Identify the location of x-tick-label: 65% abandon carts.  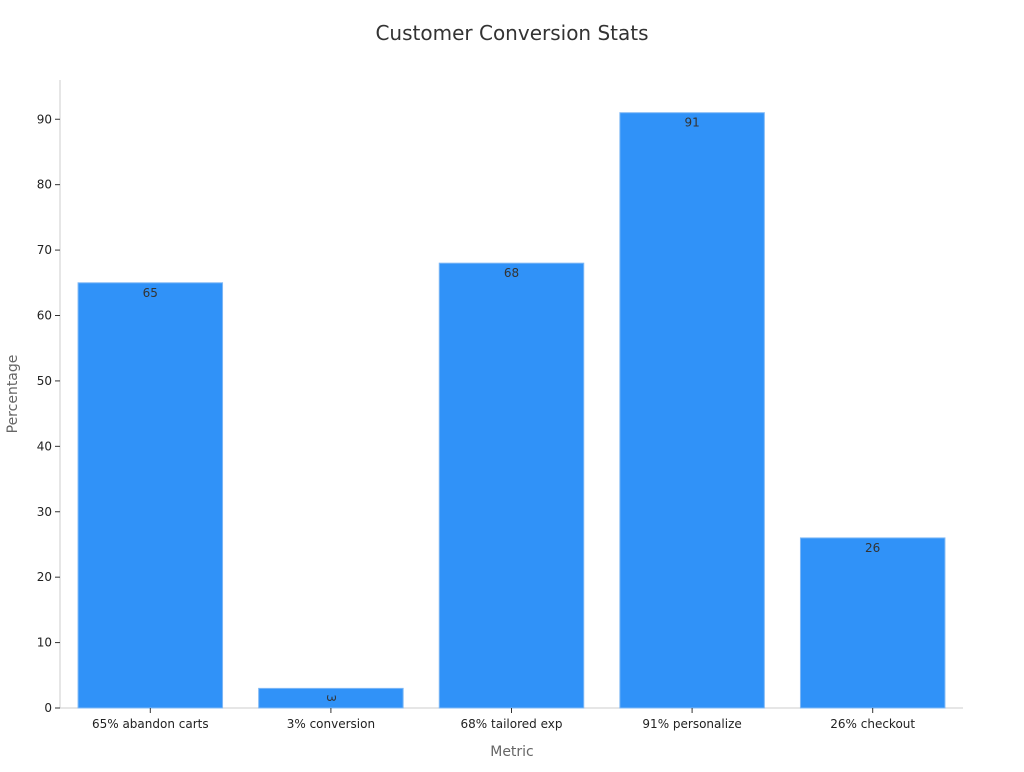
(150, 724).